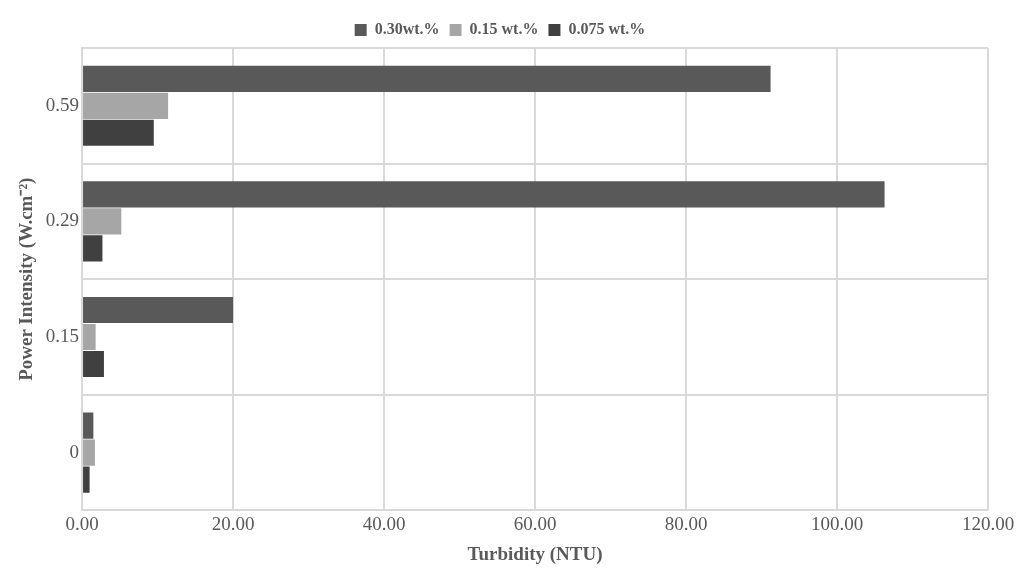 This screenshot has height=582, width=1026. I want to click on x-axis-title: Turbidity (NTU), so click(535, 553).